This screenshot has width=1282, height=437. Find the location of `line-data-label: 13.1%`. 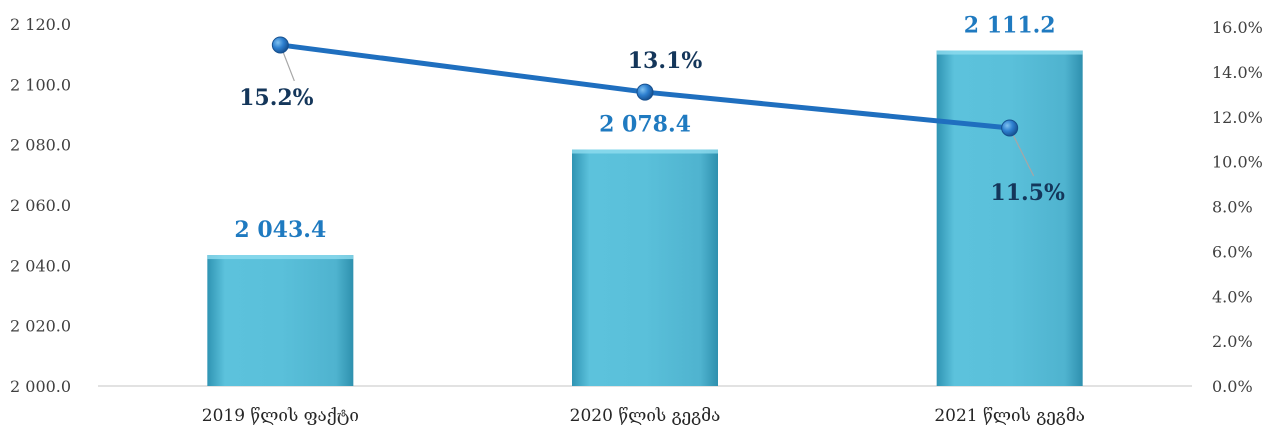

line-data-label: 13.1% is located at coordinates (665, 61).